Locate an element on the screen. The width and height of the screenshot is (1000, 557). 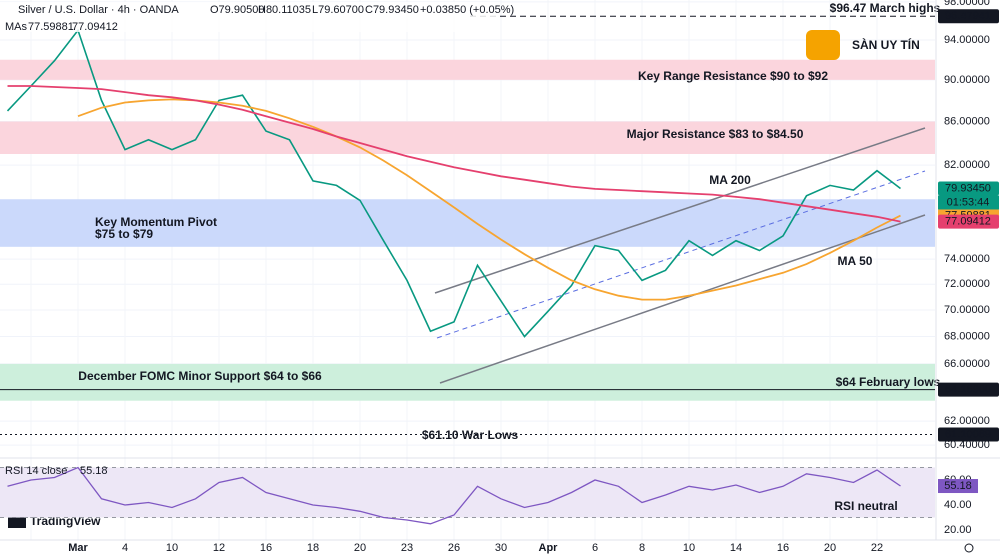
rsi-band is located at coordinates (467, 492).